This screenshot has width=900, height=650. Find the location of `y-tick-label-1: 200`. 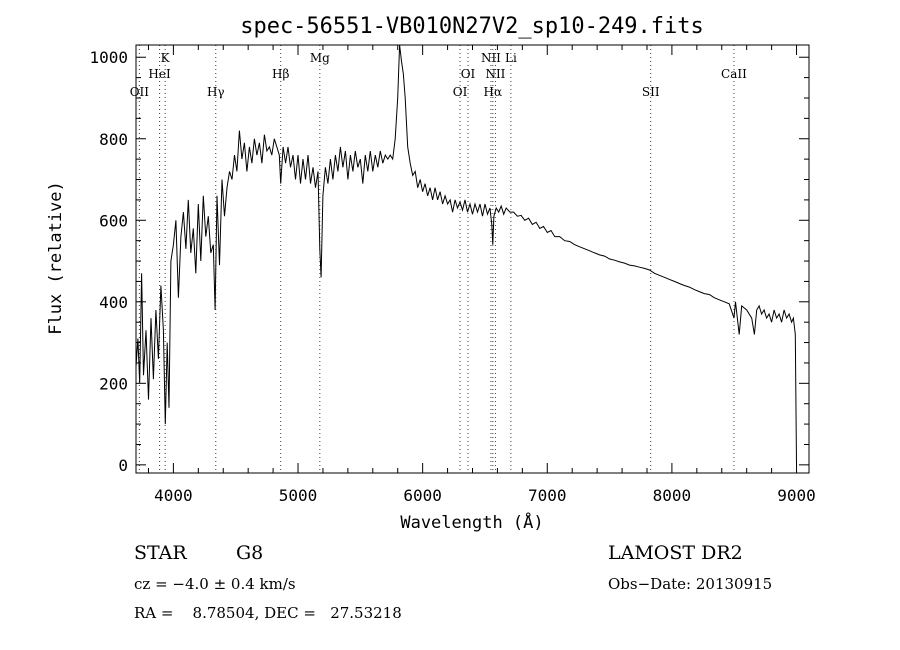

y-tick-label-1: 200 is located at coordinates (113, 383).